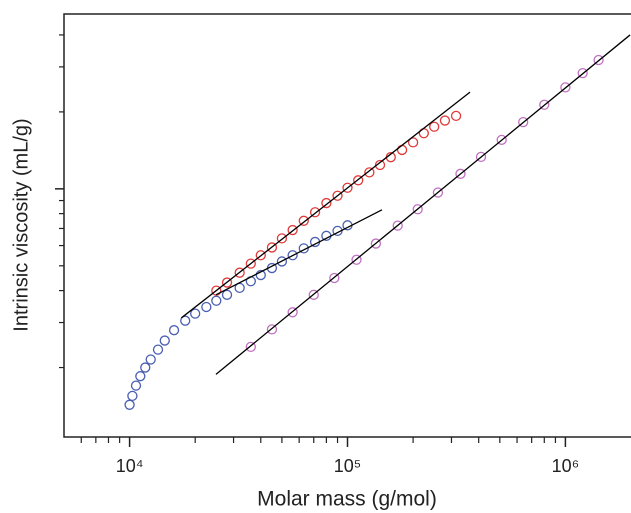 This screenshot has width=631, height=513. Describe the element at coordinates (347, 499) in the screenshot. I see `x-axis-label: Molar mass (g/mol)` at that location.